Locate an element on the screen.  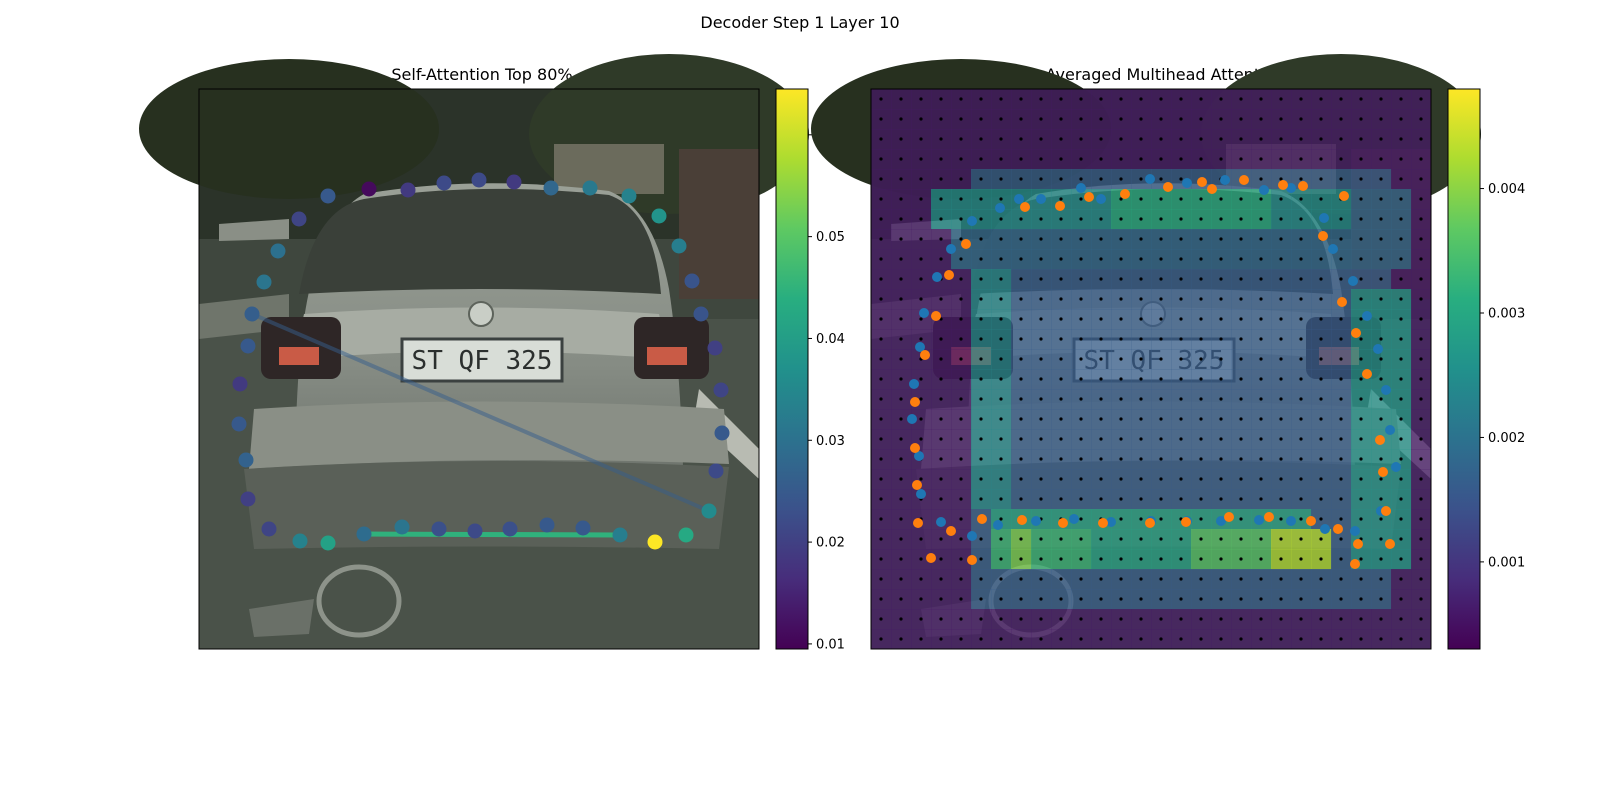
colorbar-tick-label: 0.02 is located at coordinates (830, 543).